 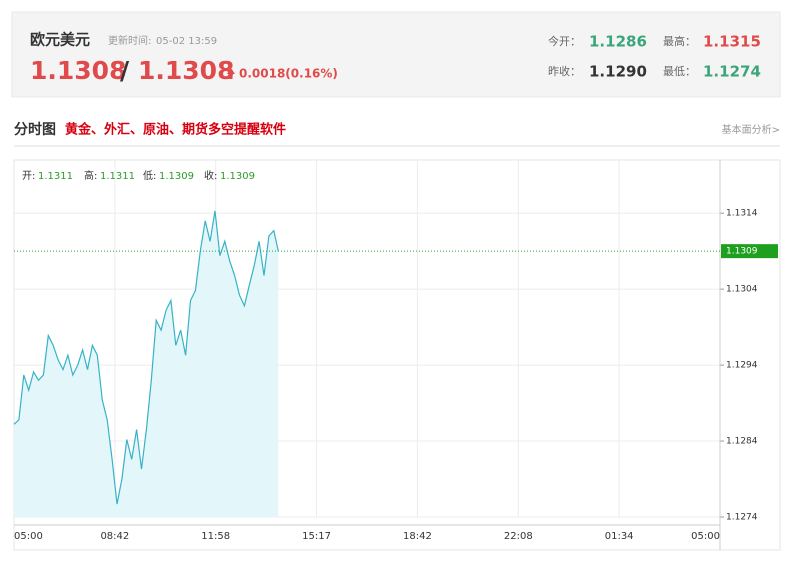 What do you see at coordinates (129, 40) in the screenshot?
I see `update-label: 更新时间:` at bounding box center [129, 40].